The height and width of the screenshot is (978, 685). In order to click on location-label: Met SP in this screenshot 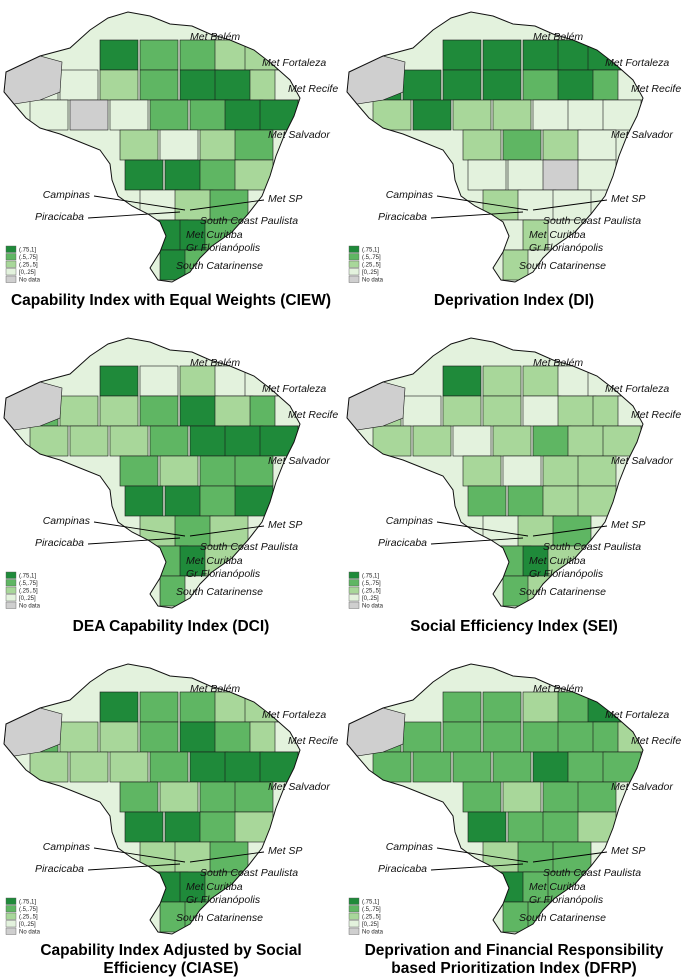, I will do `click(628, 525)`.